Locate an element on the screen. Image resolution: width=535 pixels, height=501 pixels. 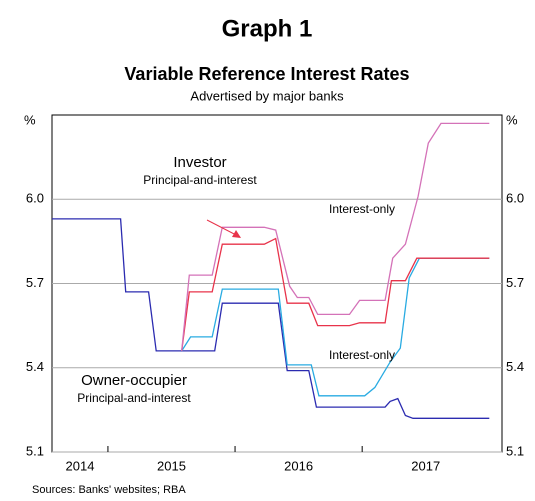
series-line is located at coordinates (335, 294).